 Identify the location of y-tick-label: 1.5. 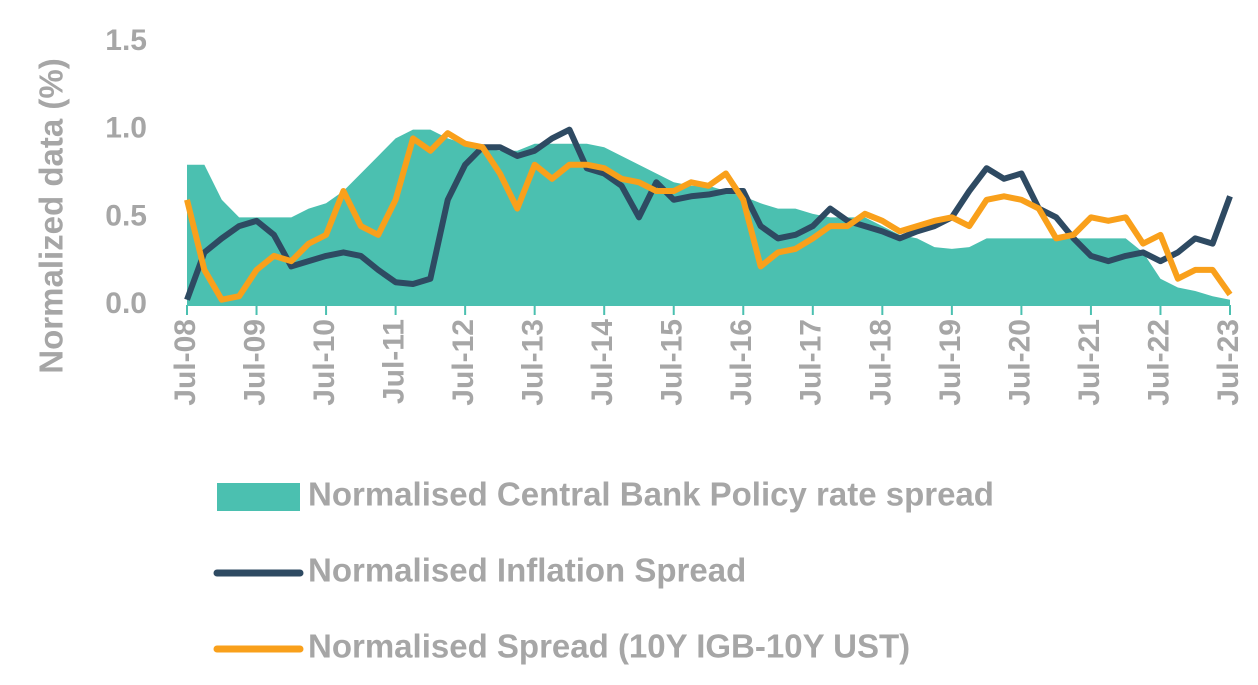
(126, 40).